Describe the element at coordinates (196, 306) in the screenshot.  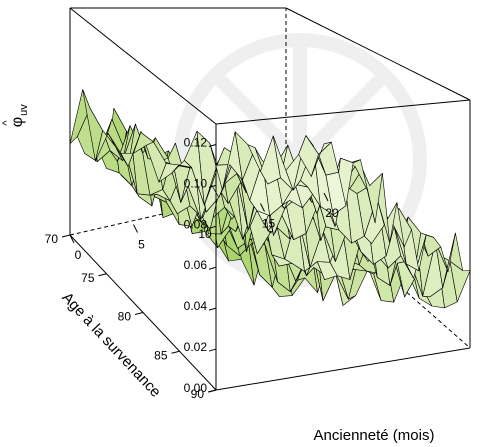
I see `z-tick-label: 0.04` at that location.